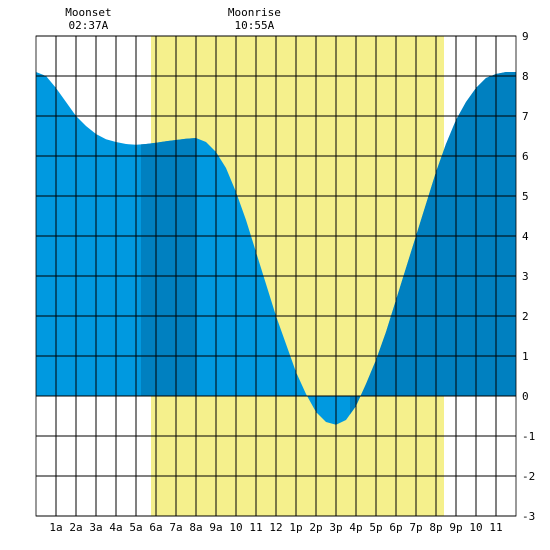  Describe the element at coordinates (375, 527) in the screenshot. I see `x-tick-label: 5p` at that location.